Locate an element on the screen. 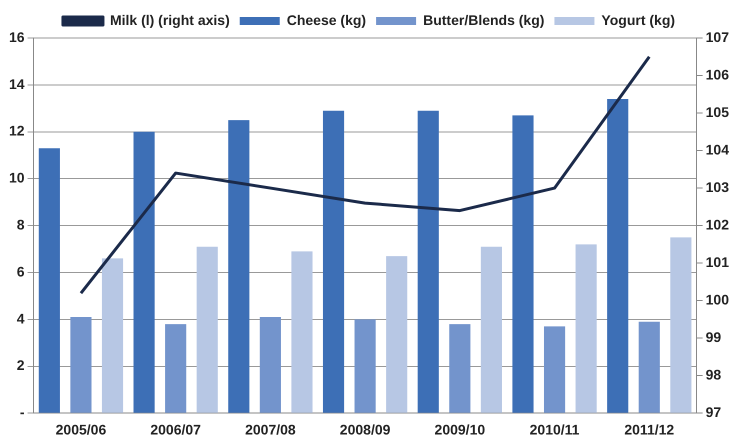  y2-tick-label: 97 is located at coordinates (714, 412).